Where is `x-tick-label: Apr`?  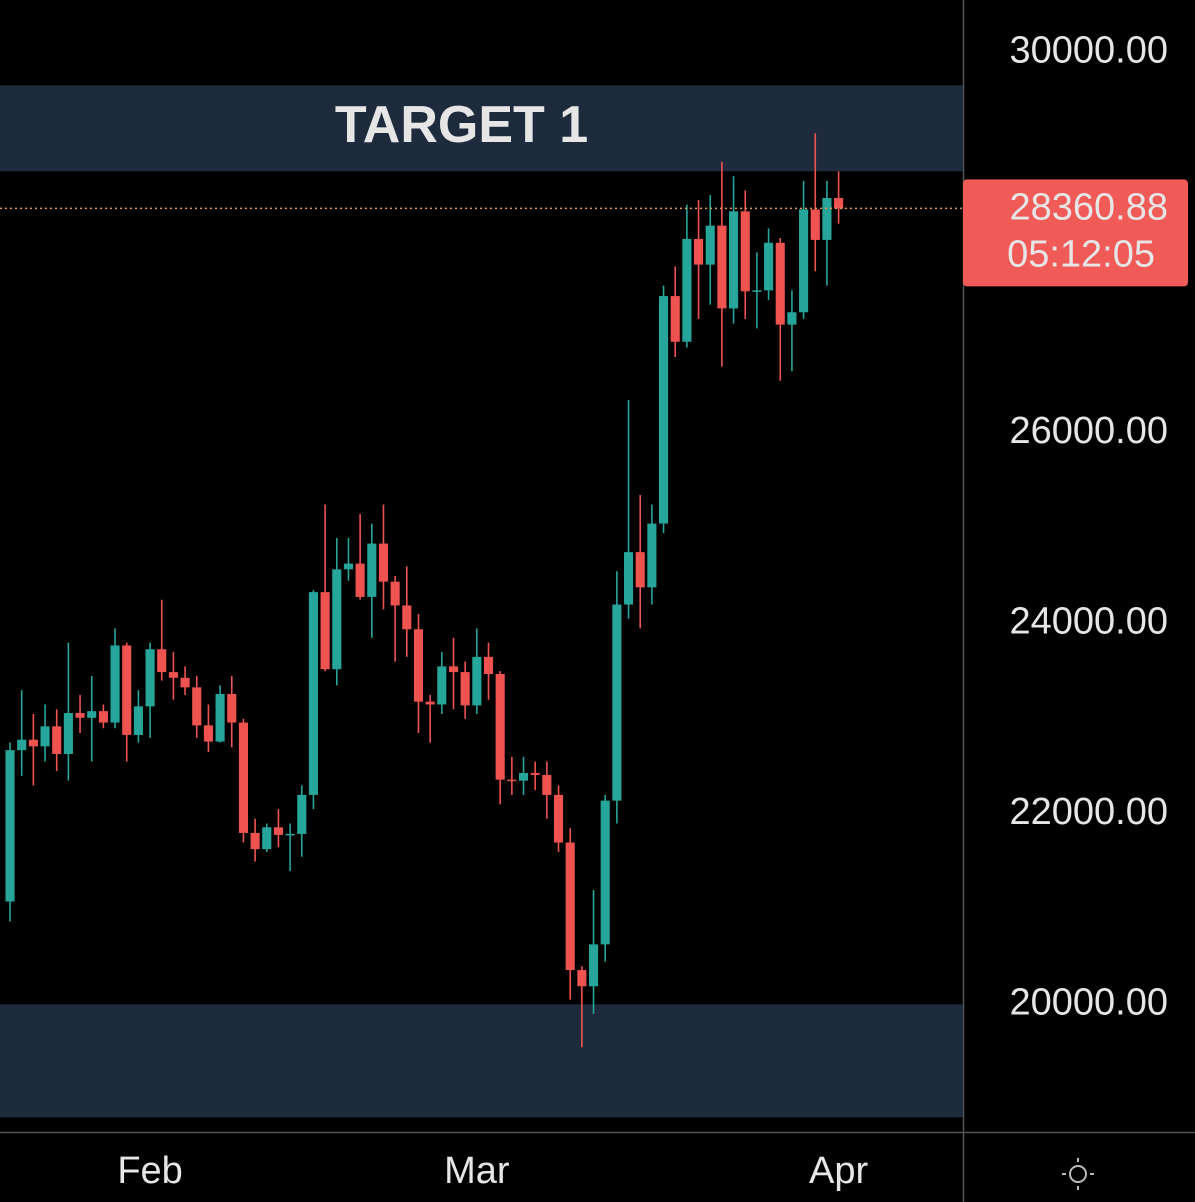
x-tick-label: Apr is located at coordinates (838, 1171).